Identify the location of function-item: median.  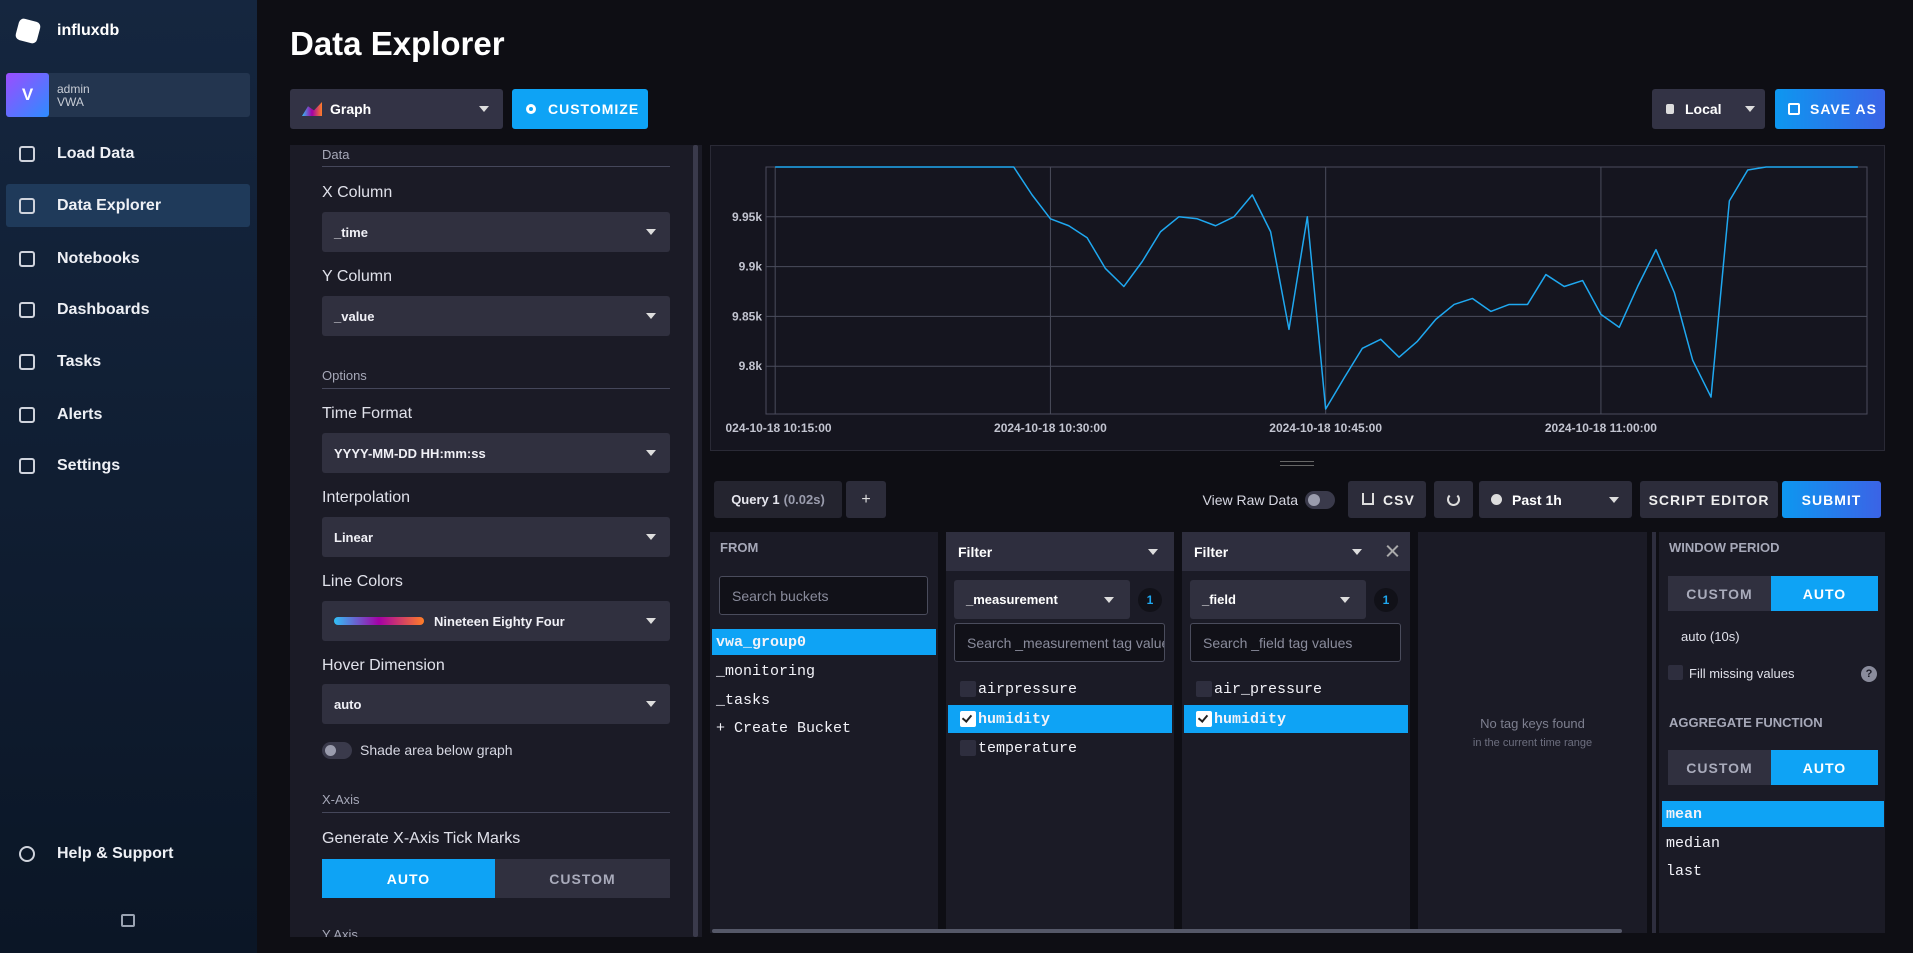
(1693, 843).